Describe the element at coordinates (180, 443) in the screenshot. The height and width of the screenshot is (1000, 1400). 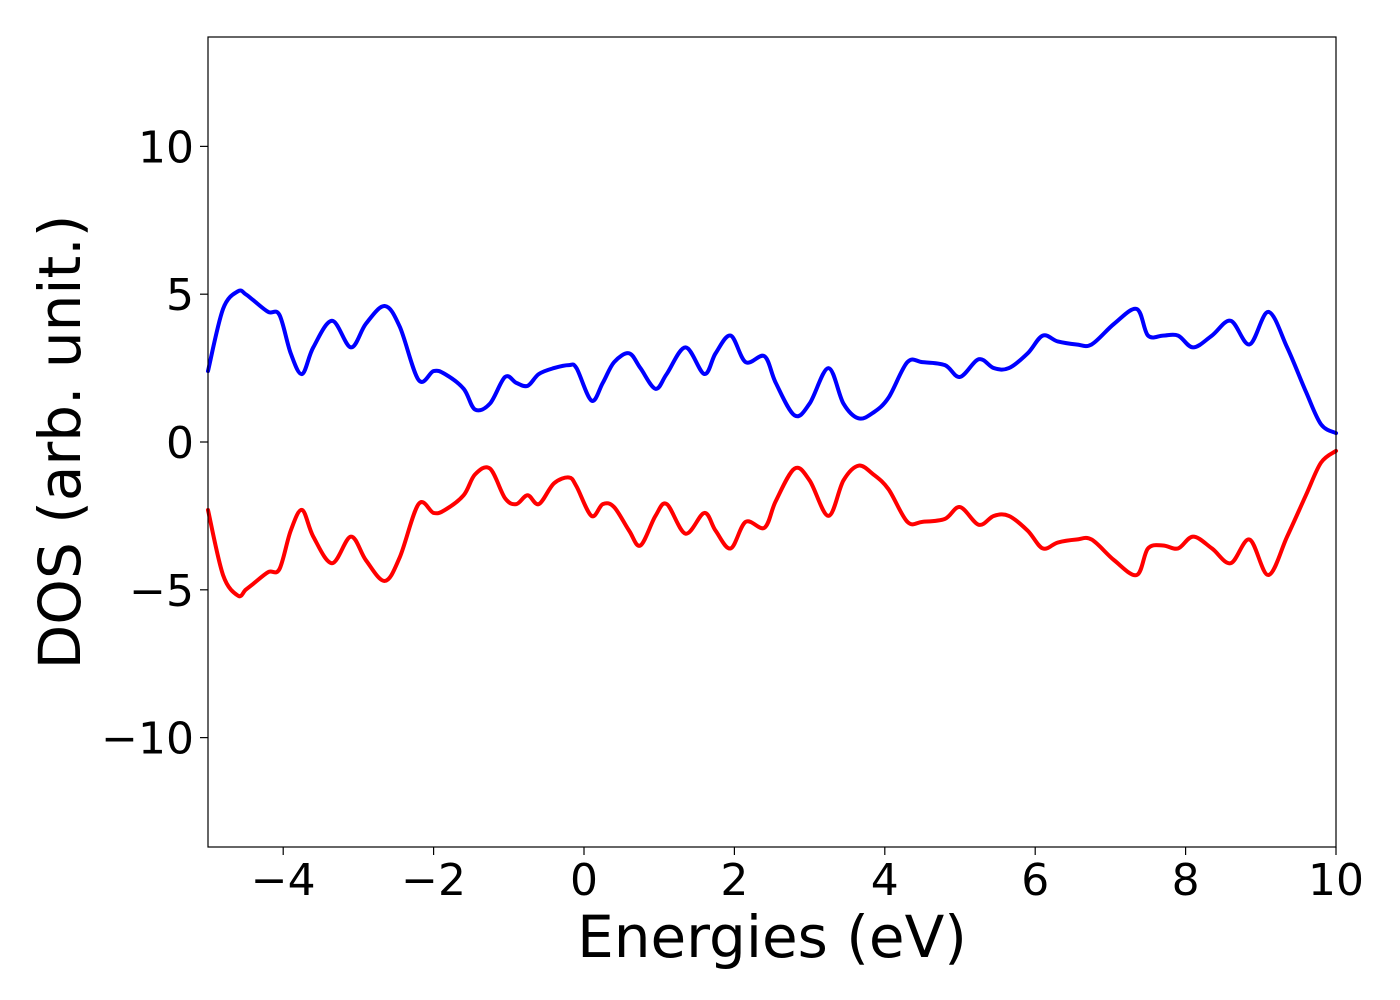
I see `y-tick-label: 0` at that location.